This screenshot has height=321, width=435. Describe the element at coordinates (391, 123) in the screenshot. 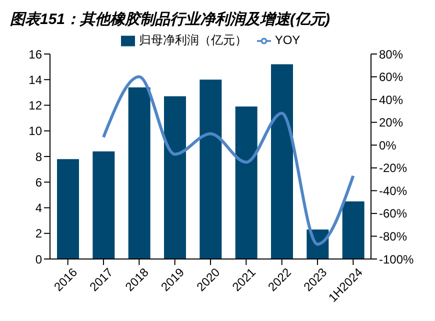

I see `y2-tick-label: 20%` at that location.